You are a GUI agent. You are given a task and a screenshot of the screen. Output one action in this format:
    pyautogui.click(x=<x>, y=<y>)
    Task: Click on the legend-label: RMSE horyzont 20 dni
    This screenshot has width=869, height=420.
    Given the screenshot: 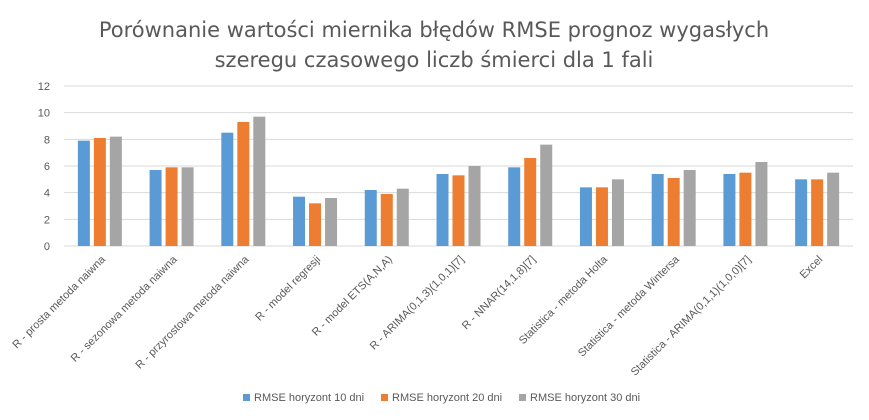 What is the action you would take?
    pyautogui.click(x=447, y=398)
    